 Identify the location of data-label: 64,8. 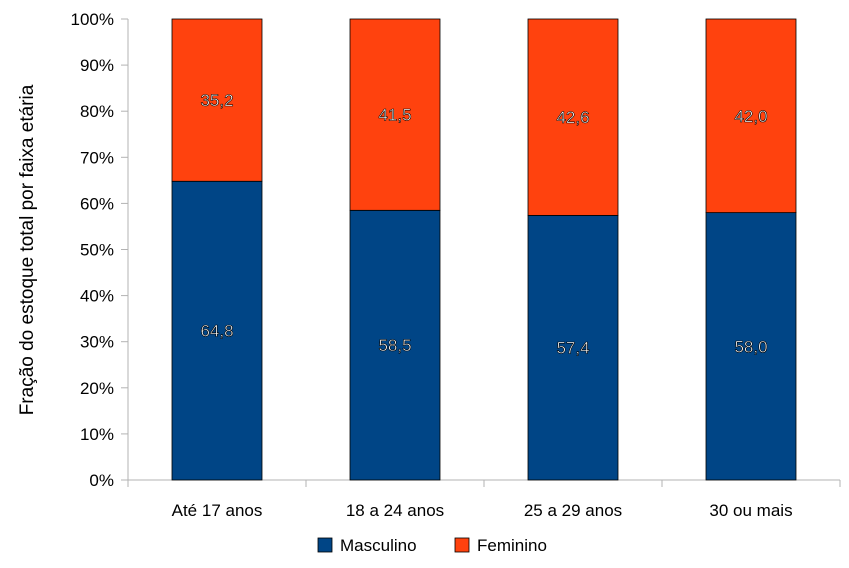
(216, 331).